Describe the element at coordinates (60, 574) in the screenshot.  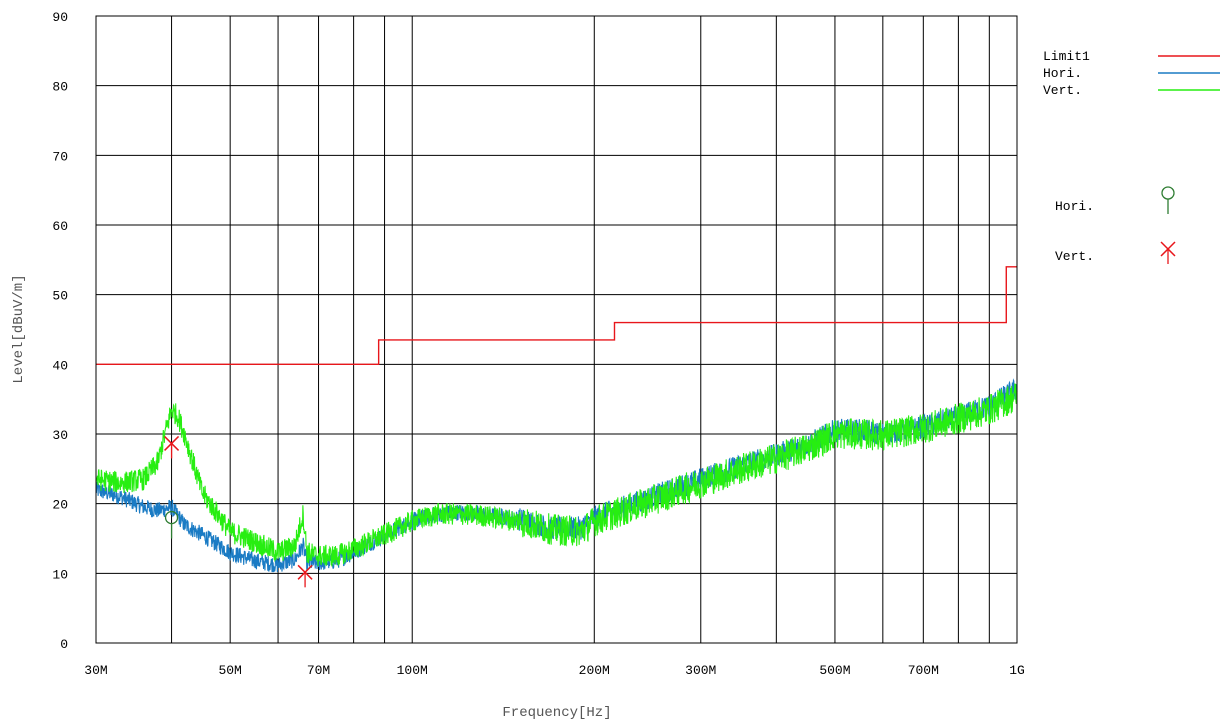
I see `y-tick-label: 10` at that location.